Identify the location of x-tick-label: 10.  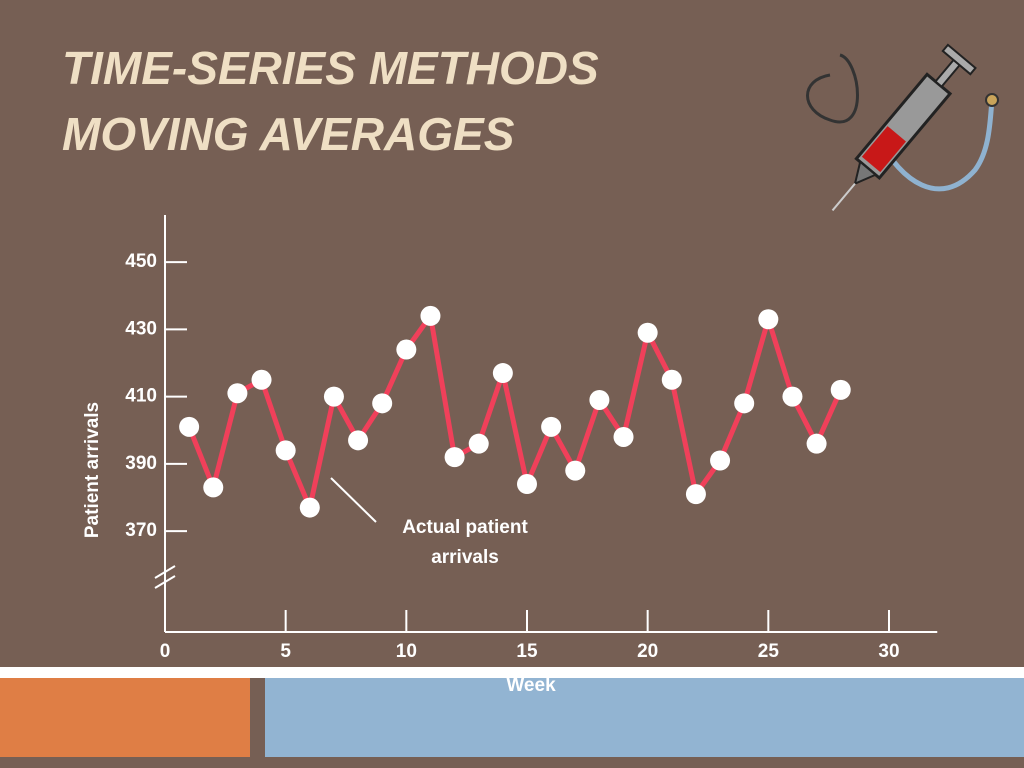
(406, 651).